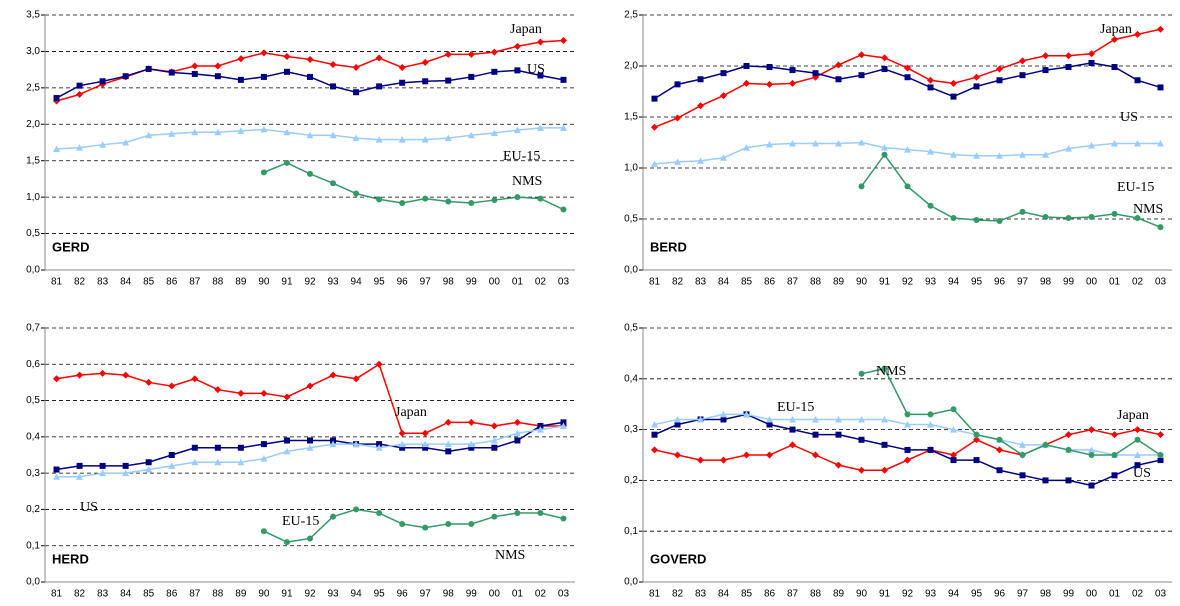 The image size is (1180, 606). Describe the element at coordinates (357, 282) in the screenshot. I see `x-tick-label: 94` at that location.